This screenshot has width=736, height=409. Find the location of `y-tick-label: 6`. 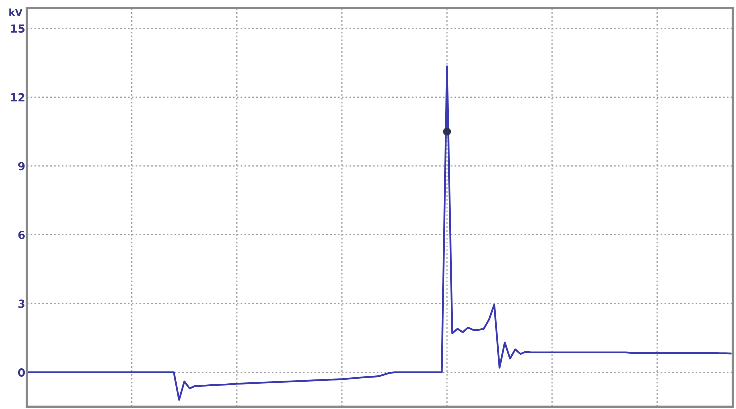

y-tick-label: 6 is located at coordinates (22, 235).